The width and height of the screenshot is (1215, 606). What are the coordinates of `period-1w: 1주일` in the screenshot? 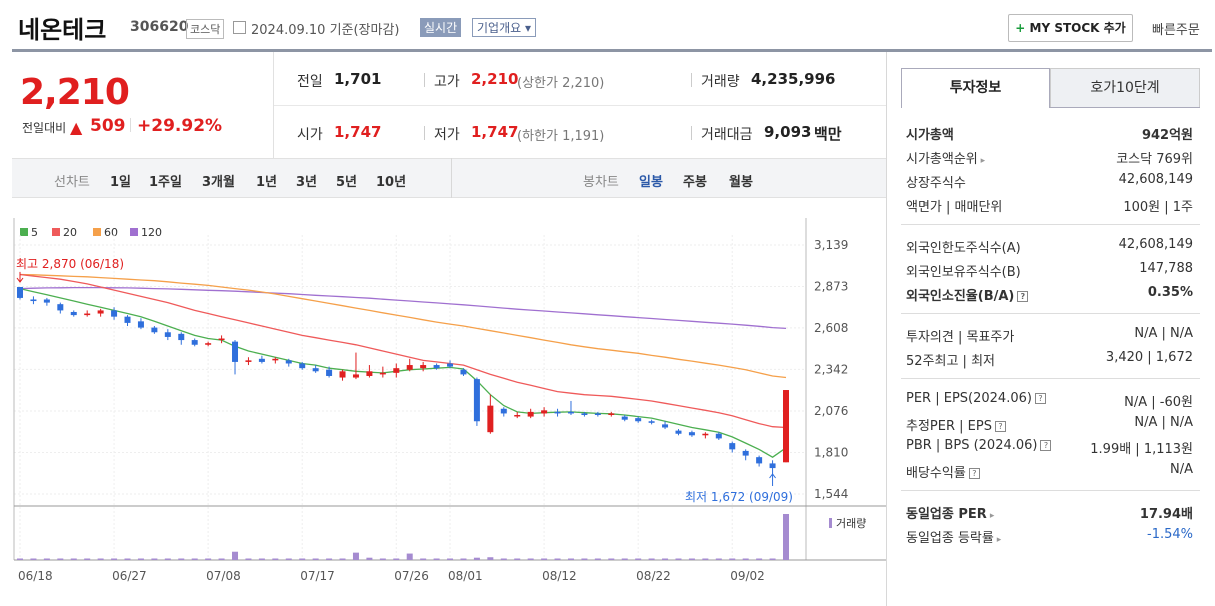 It's located at (165, 182).